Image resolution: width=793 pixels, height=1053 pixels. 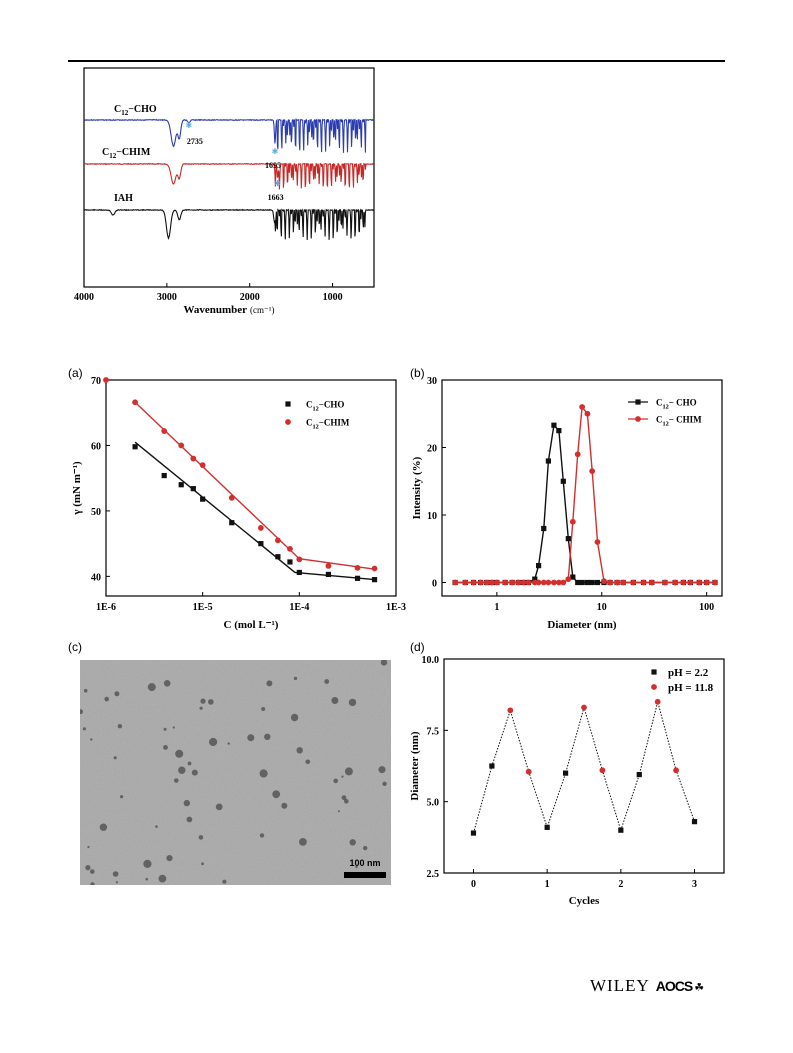 I want to click on a-fit-line, so click(x=254, y=511).